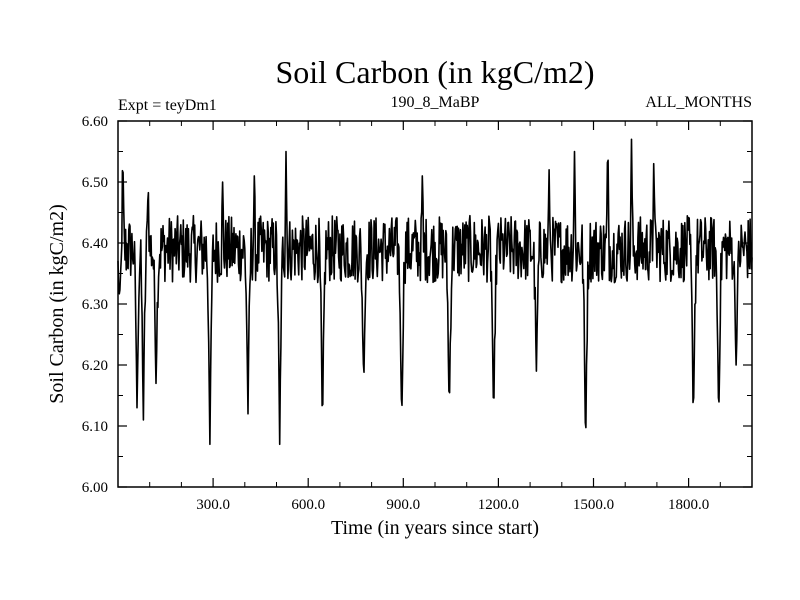 The height and width of the screenshot is (600, 800). I want to click on x-axis-label: Time (in years since start), so click(435, 528).